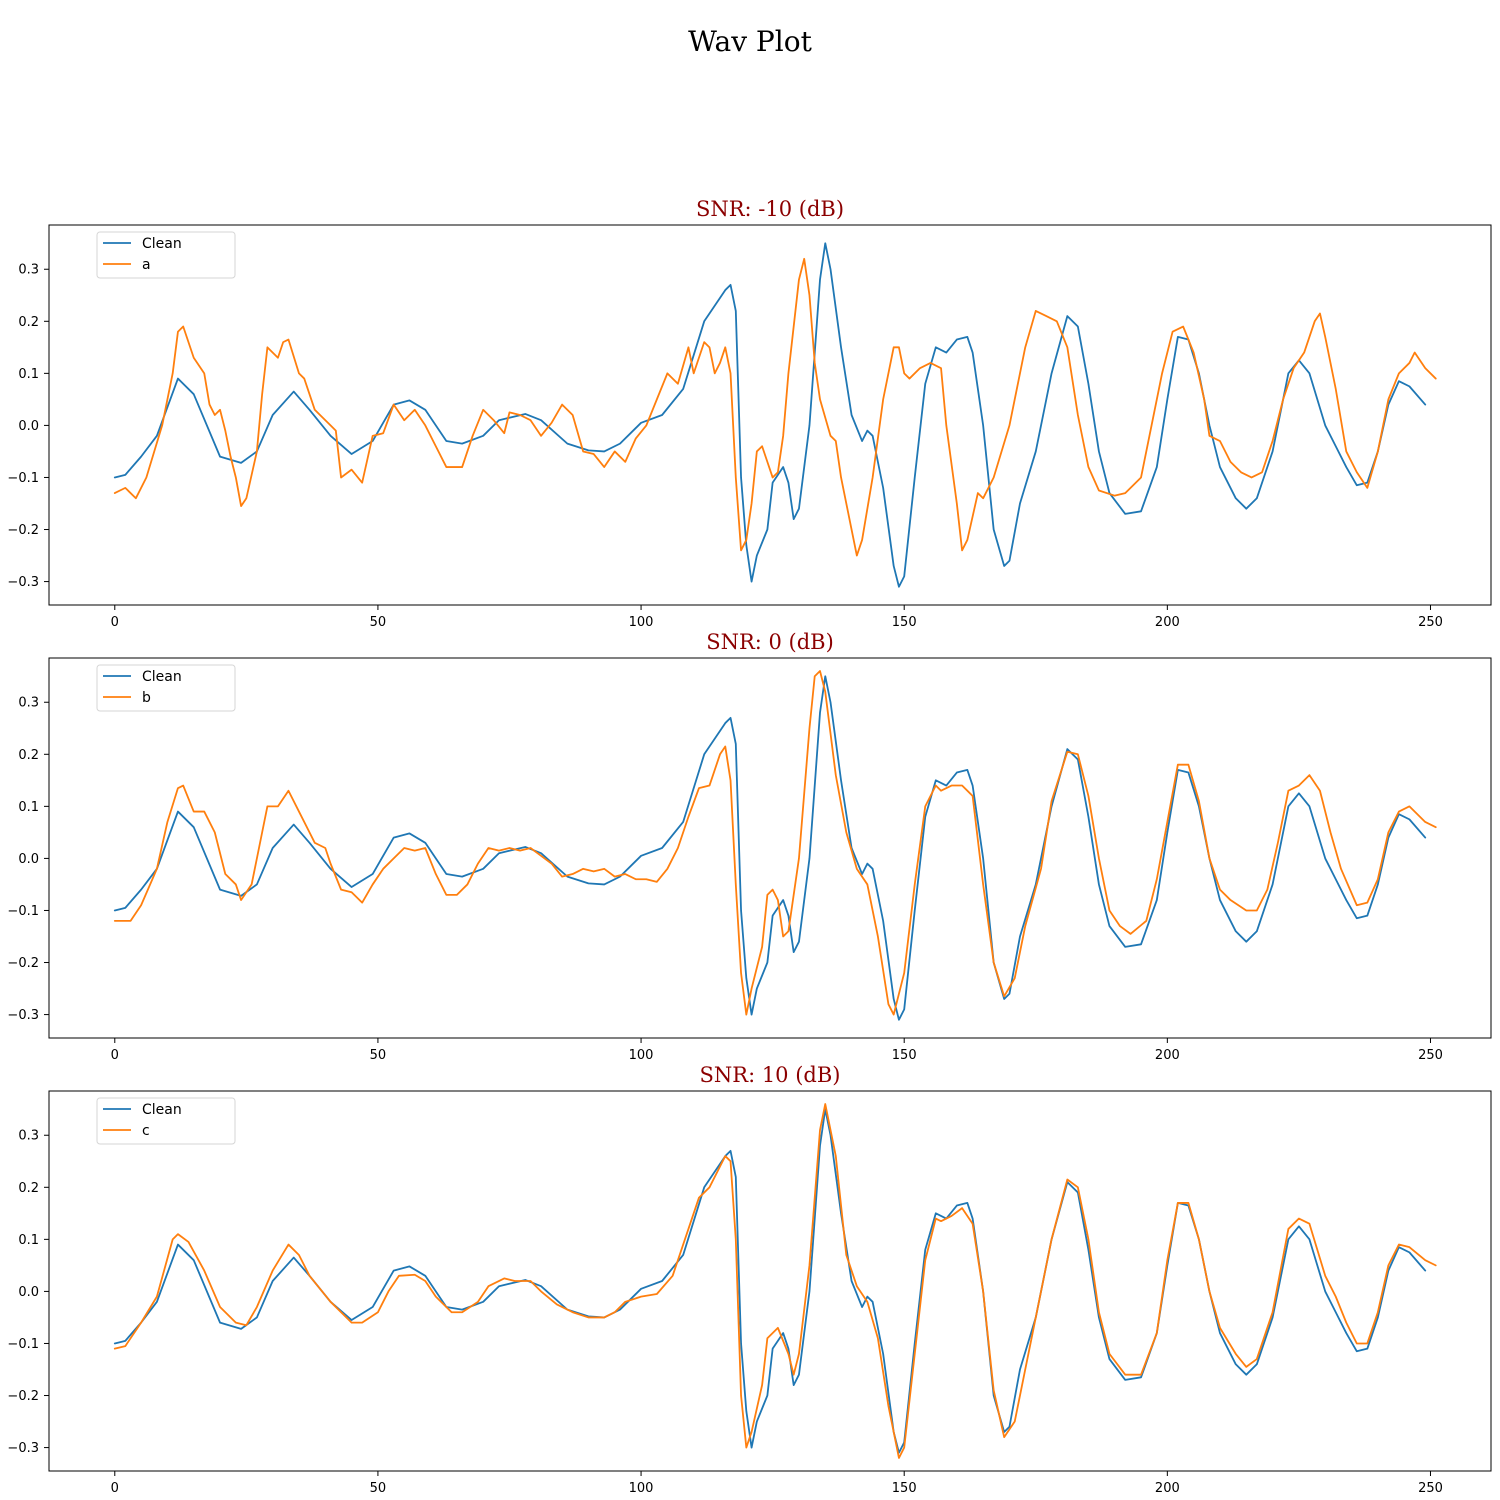 The image size is (1500, 1500). I want to click on subplot-title: SNR: 0 (dB), so click(770, 642).